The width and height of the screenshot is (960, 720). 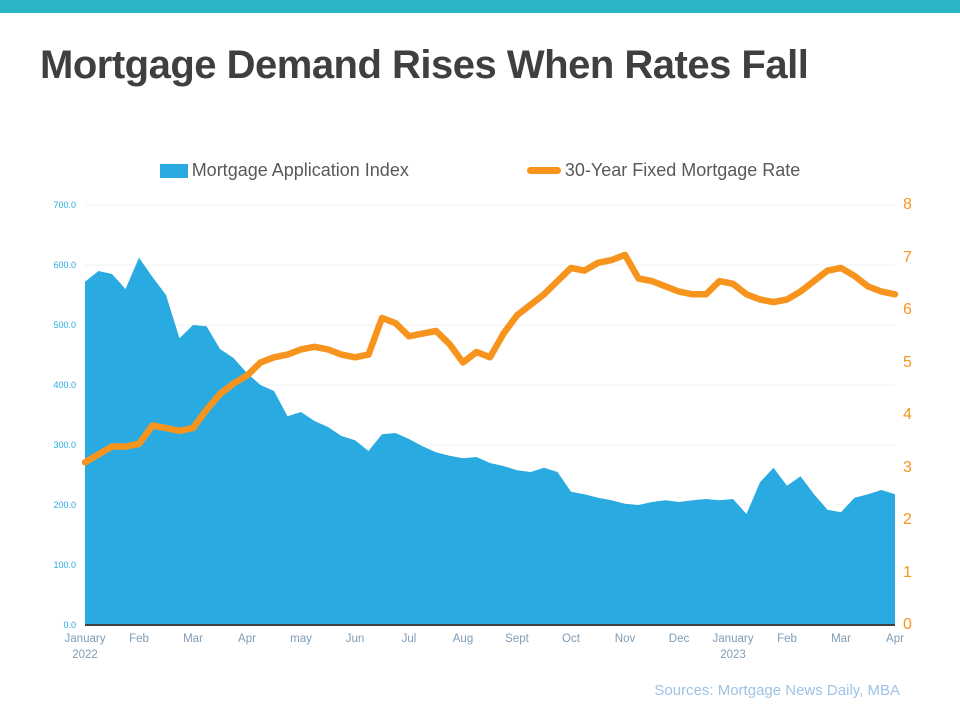 I want to click on source-attribution: Sources: Mortgage News Daily, MBA, so click(x=777, y=690).